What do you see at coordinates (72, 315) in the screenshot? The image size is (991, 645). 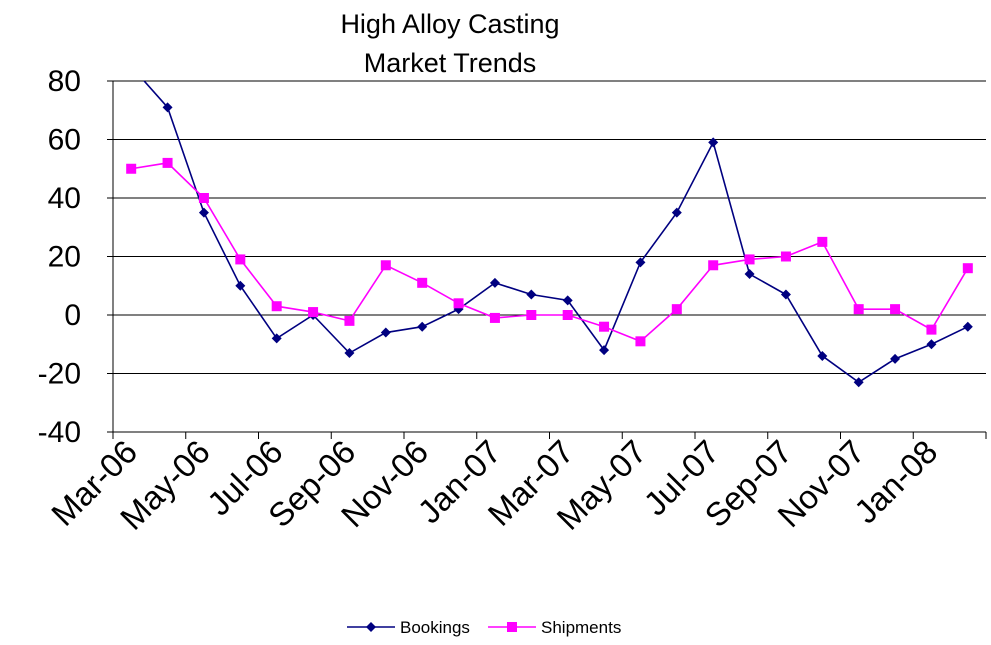 I see `y-tick-label: 0` at bounding box center [72, 315].